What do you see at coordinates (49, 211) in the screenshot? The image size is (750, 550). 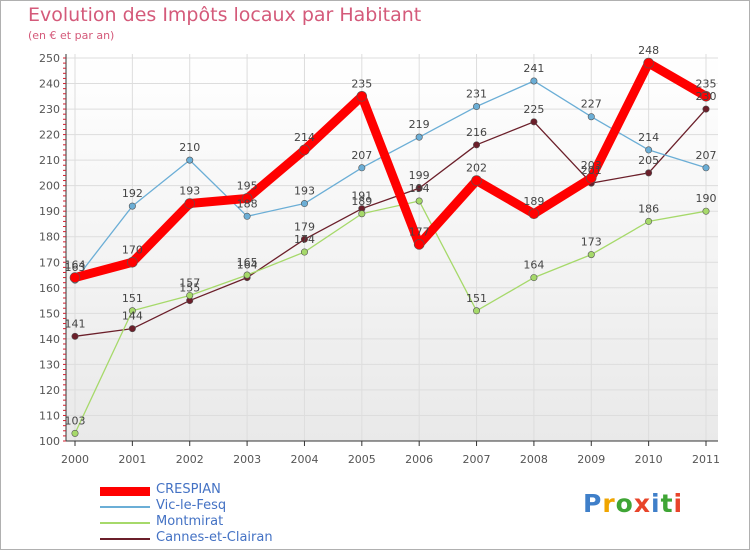 I see `y-tick-label: 190` at bounding box center [49, 211].